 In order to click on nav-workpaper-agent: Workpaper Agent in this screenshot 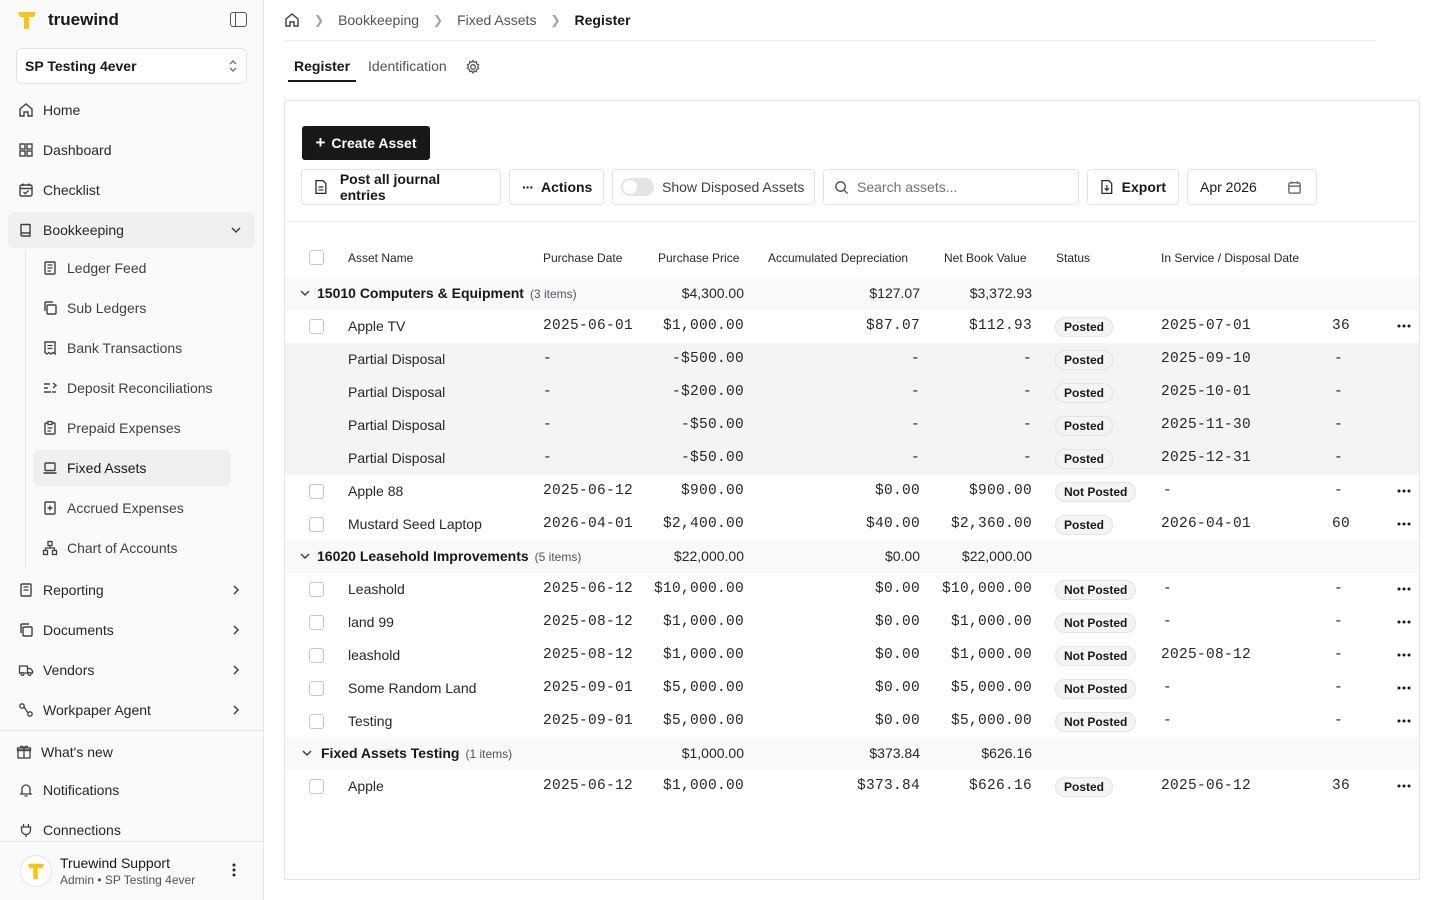, I will do `click(131, 710)`.